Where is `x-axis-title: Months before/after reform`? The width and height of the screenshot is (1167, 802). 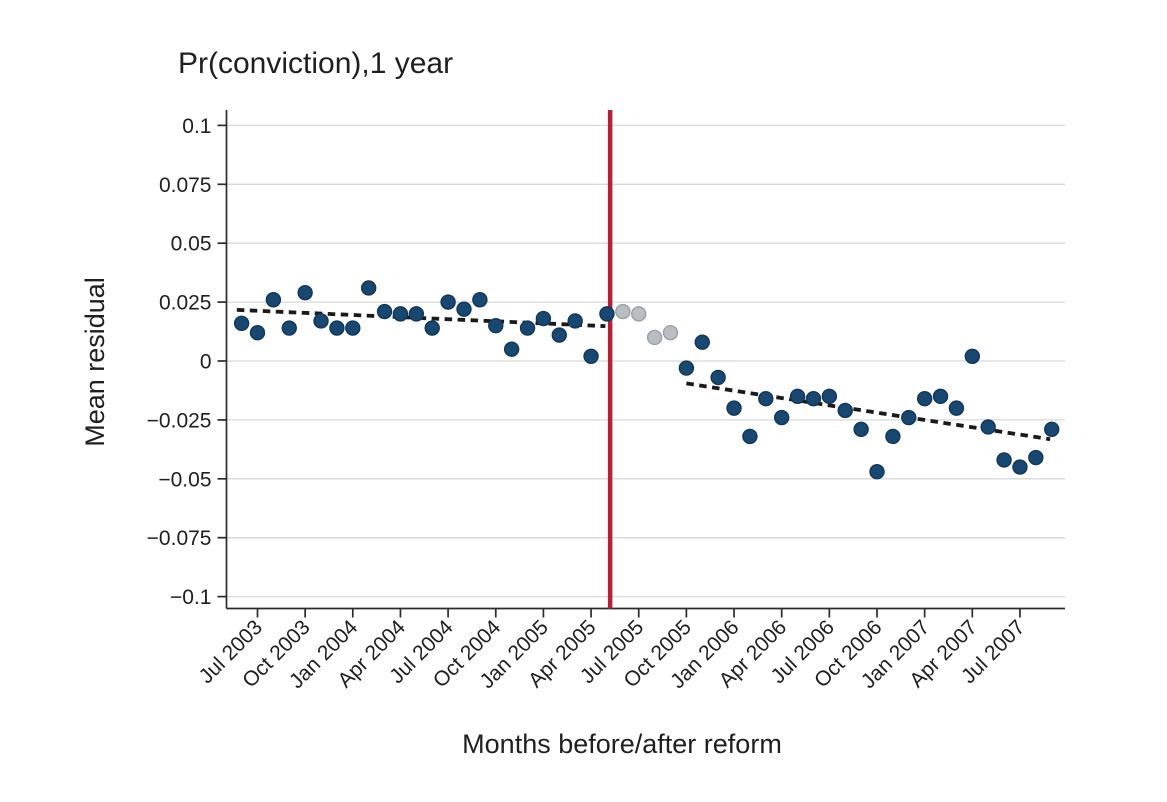 x-axis-title: Months before/after reform is located at coordinates (622, 744).